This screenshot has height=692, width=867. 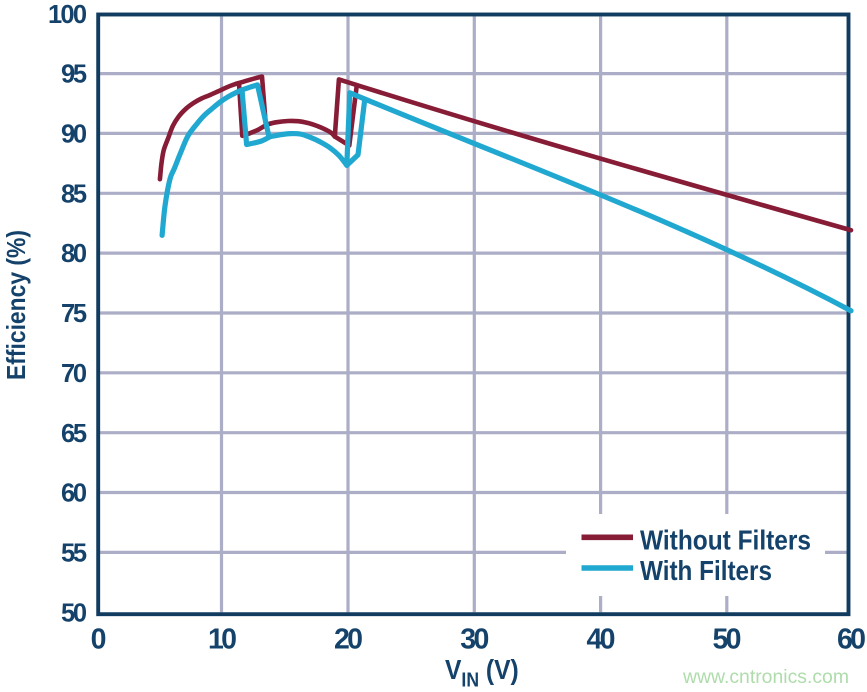 What do you see at coordinates (74, 75) in the screenshot?
I see `svg-text: 95` at bounding box center [74, 75].